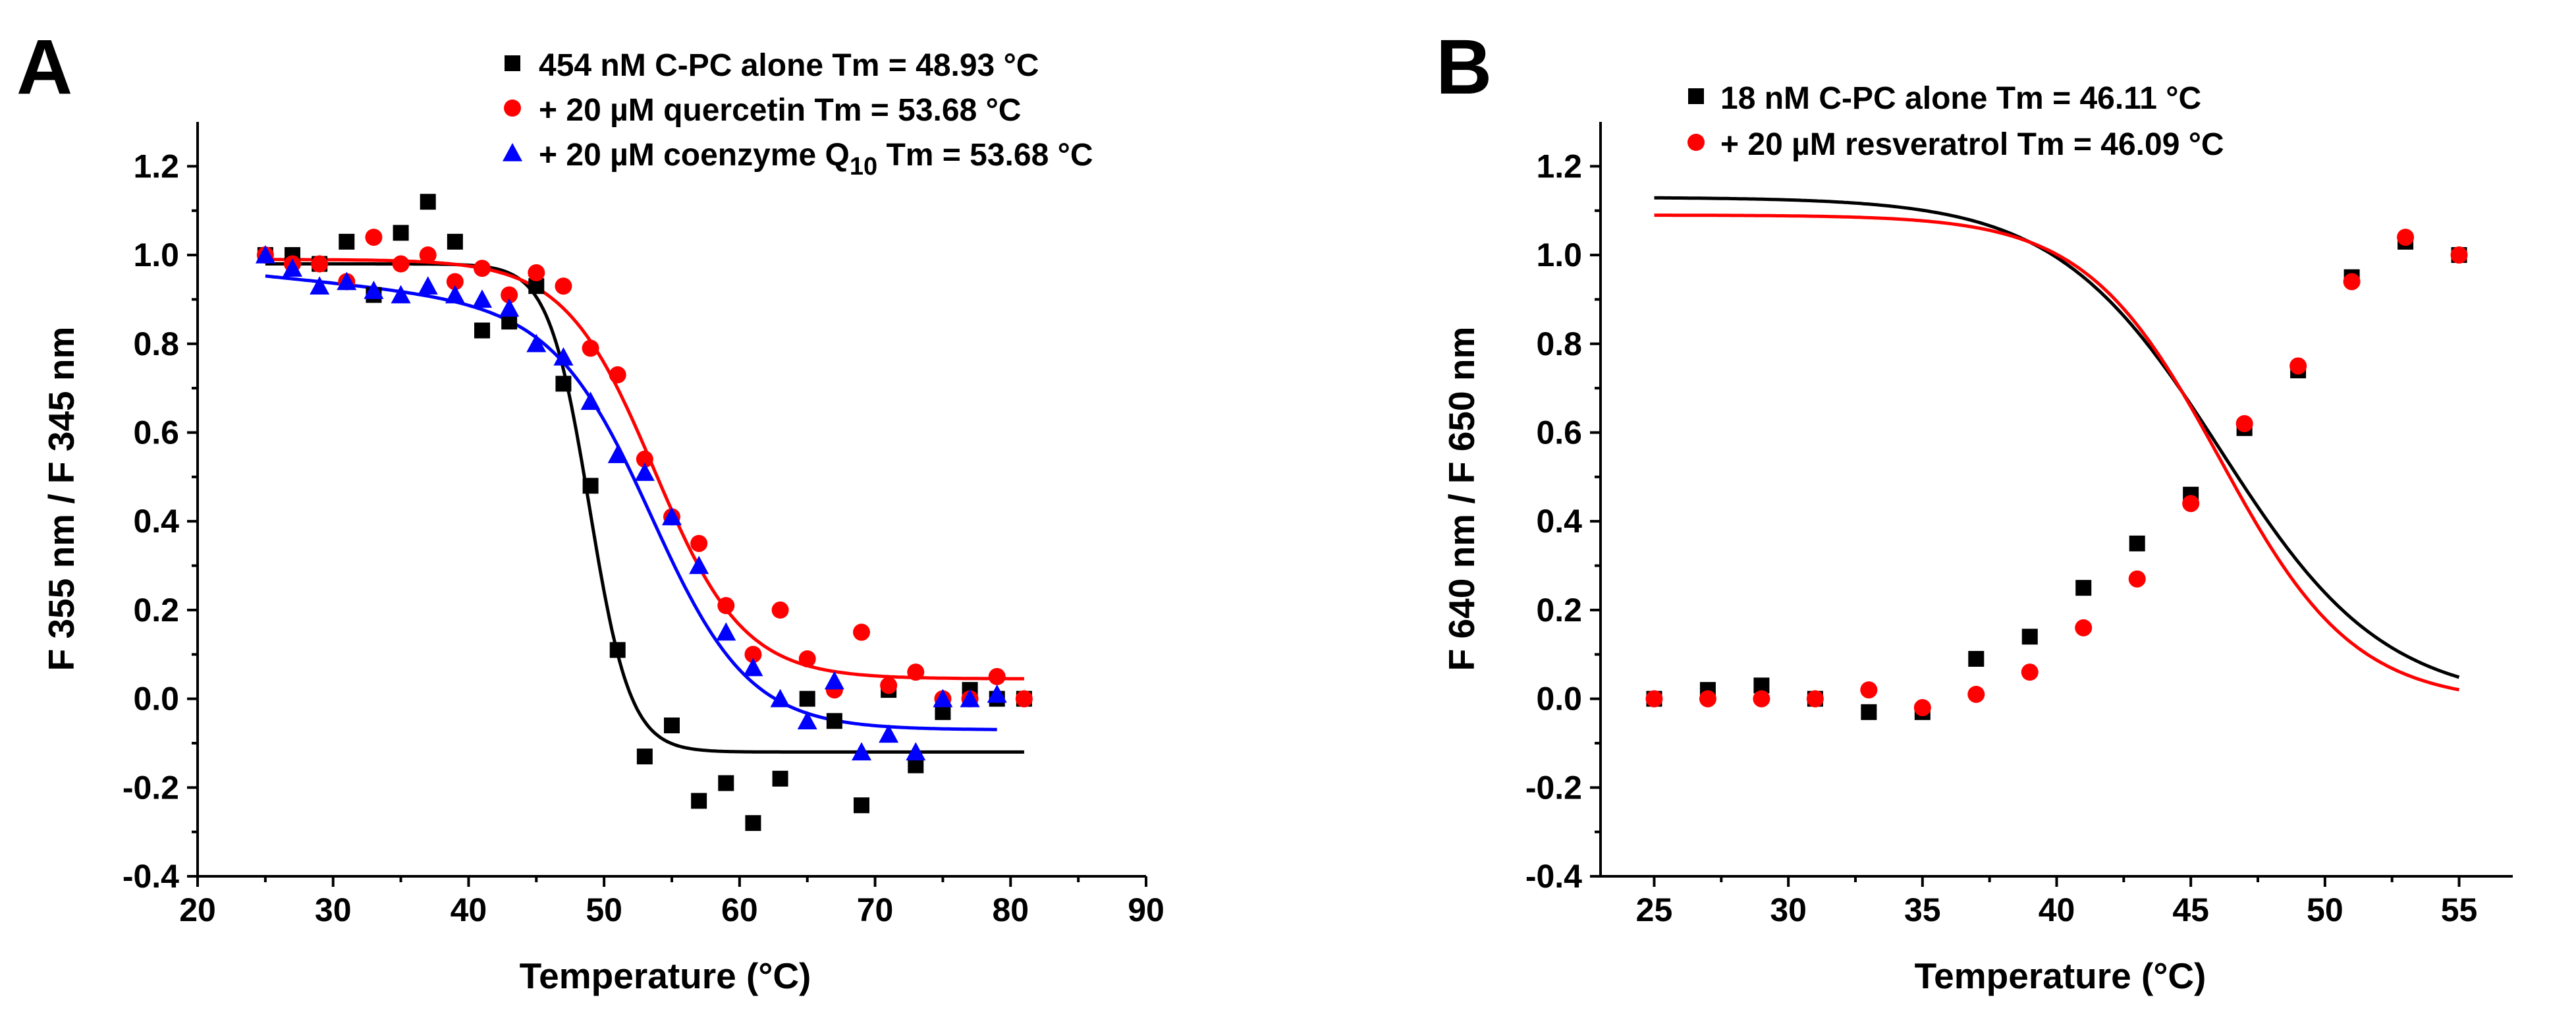 The width and height of the screenshot is (2576, 1014). I want to click on x-tick-label: 40, so click(469, 909).